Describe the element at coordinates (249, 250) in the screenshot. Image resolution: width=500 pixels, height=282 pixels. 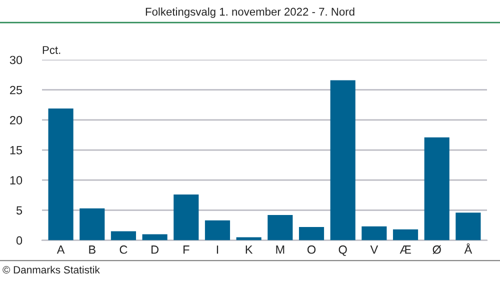
I see `x-tick-label: K` at that location.